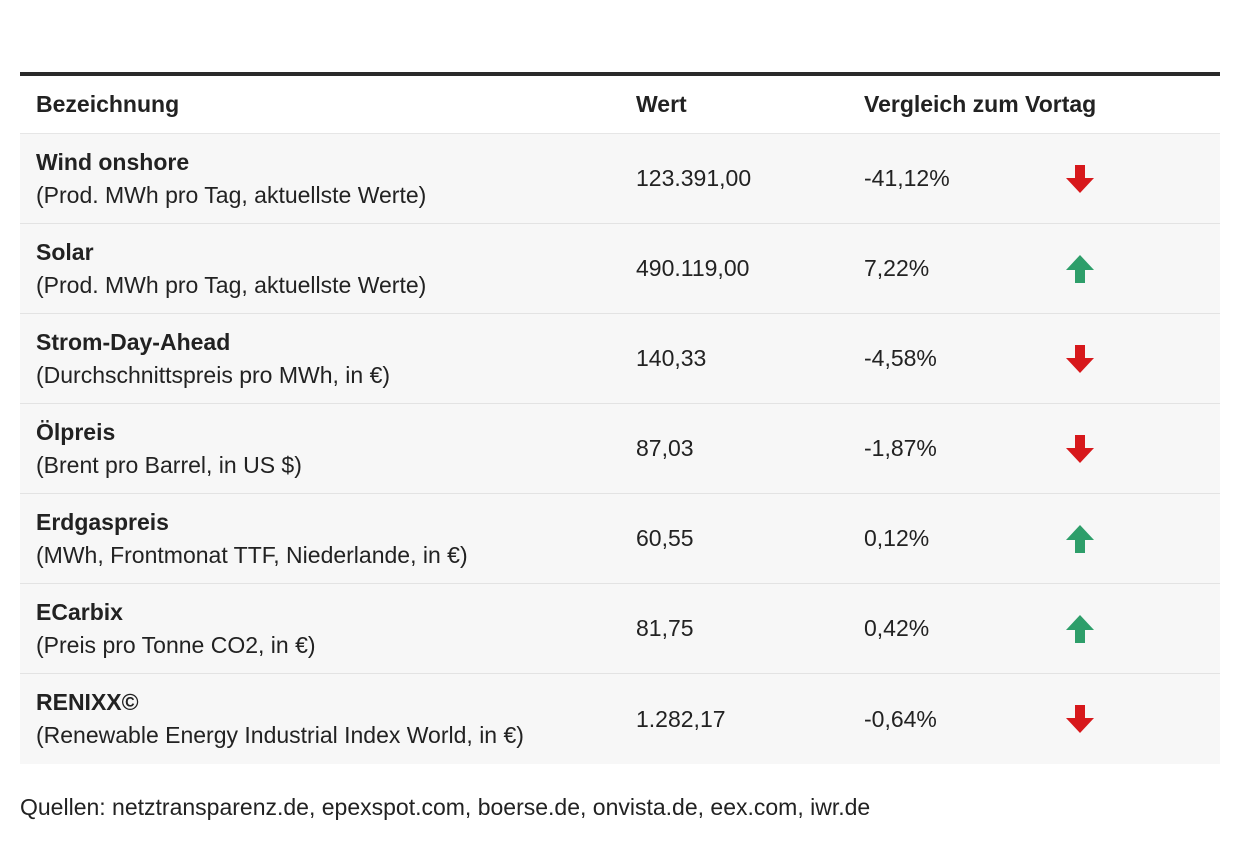  What do you see at coordinates (661, 104) in the screenshot?
I see `header-wert: Wert` at bounding box center [661, 104].